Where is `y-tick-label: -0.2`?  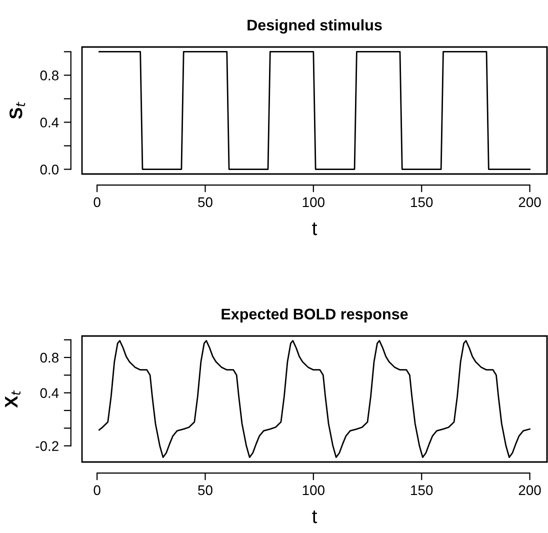
y-tick-label: -0.2 is located at coordinates (47, 446).